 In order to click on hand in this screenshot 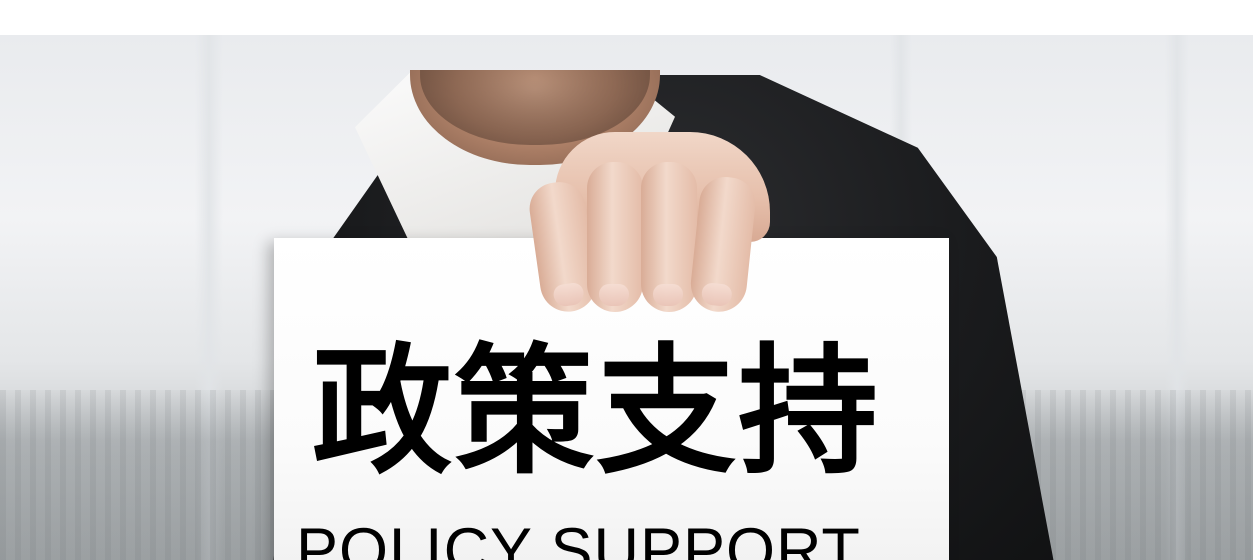, I will do `click(658, 224)`.